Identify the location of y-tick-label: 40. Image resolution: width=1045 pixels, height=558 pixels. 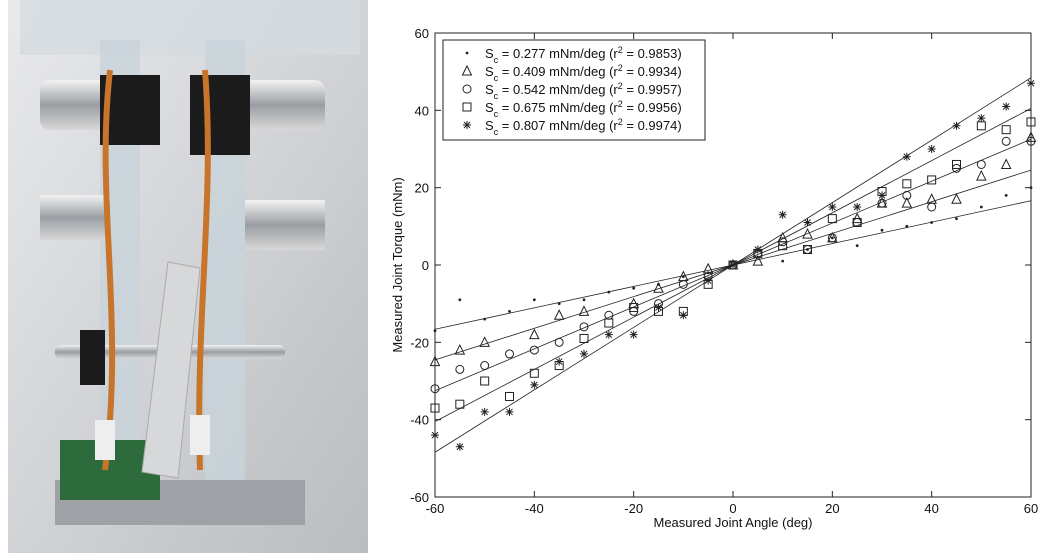
(422, 110).